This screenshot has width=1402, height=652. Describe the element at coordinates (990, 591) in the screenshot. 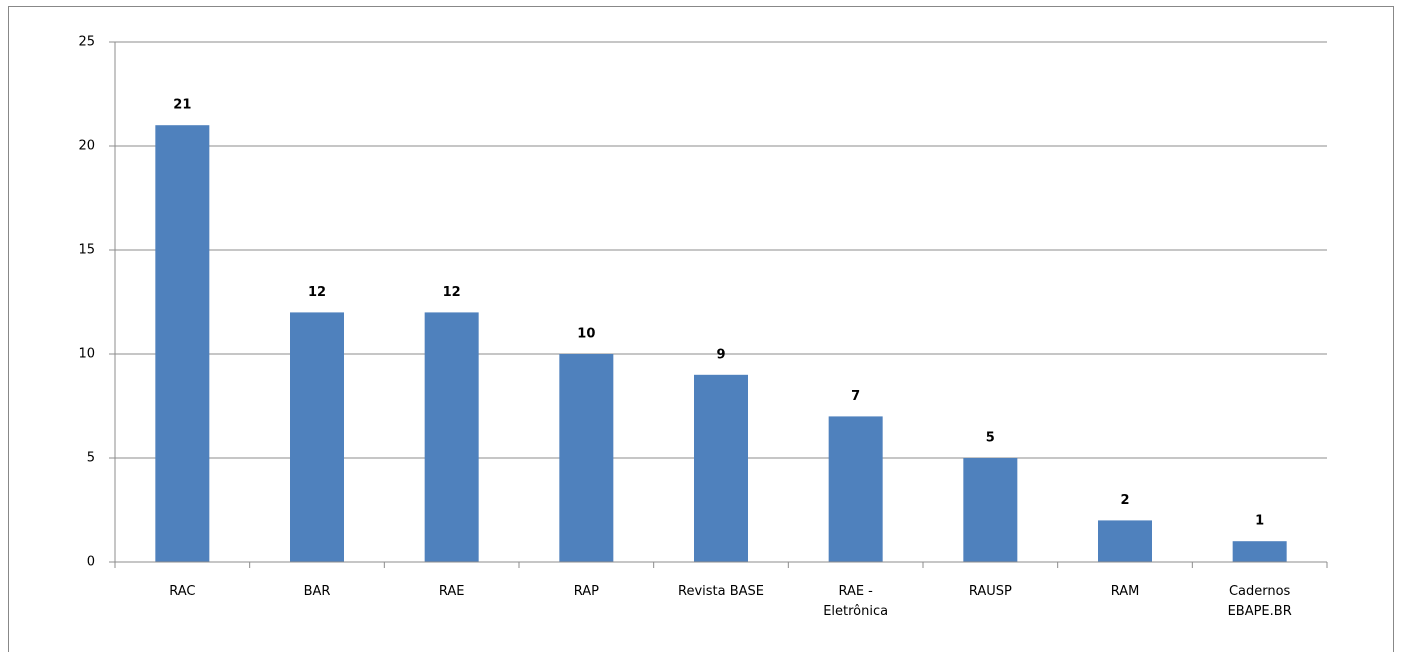

I see `x-tick-label: RAUSP` at that location.